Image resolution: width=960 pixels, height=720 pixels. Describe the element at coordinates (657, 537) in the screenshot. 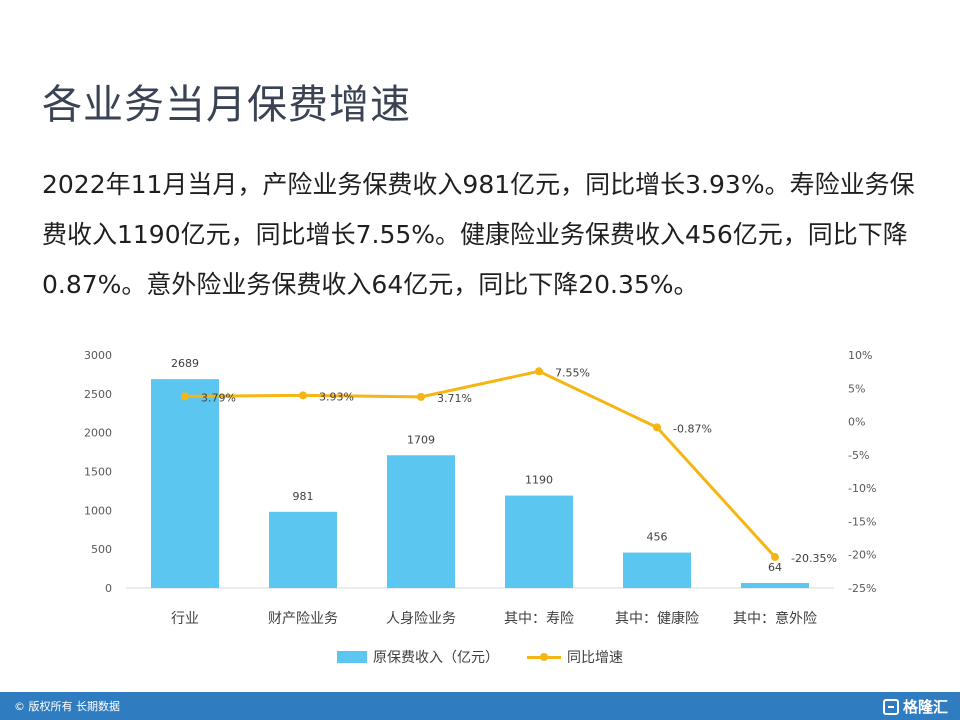

I see `bar-data-label: 456` at that location.